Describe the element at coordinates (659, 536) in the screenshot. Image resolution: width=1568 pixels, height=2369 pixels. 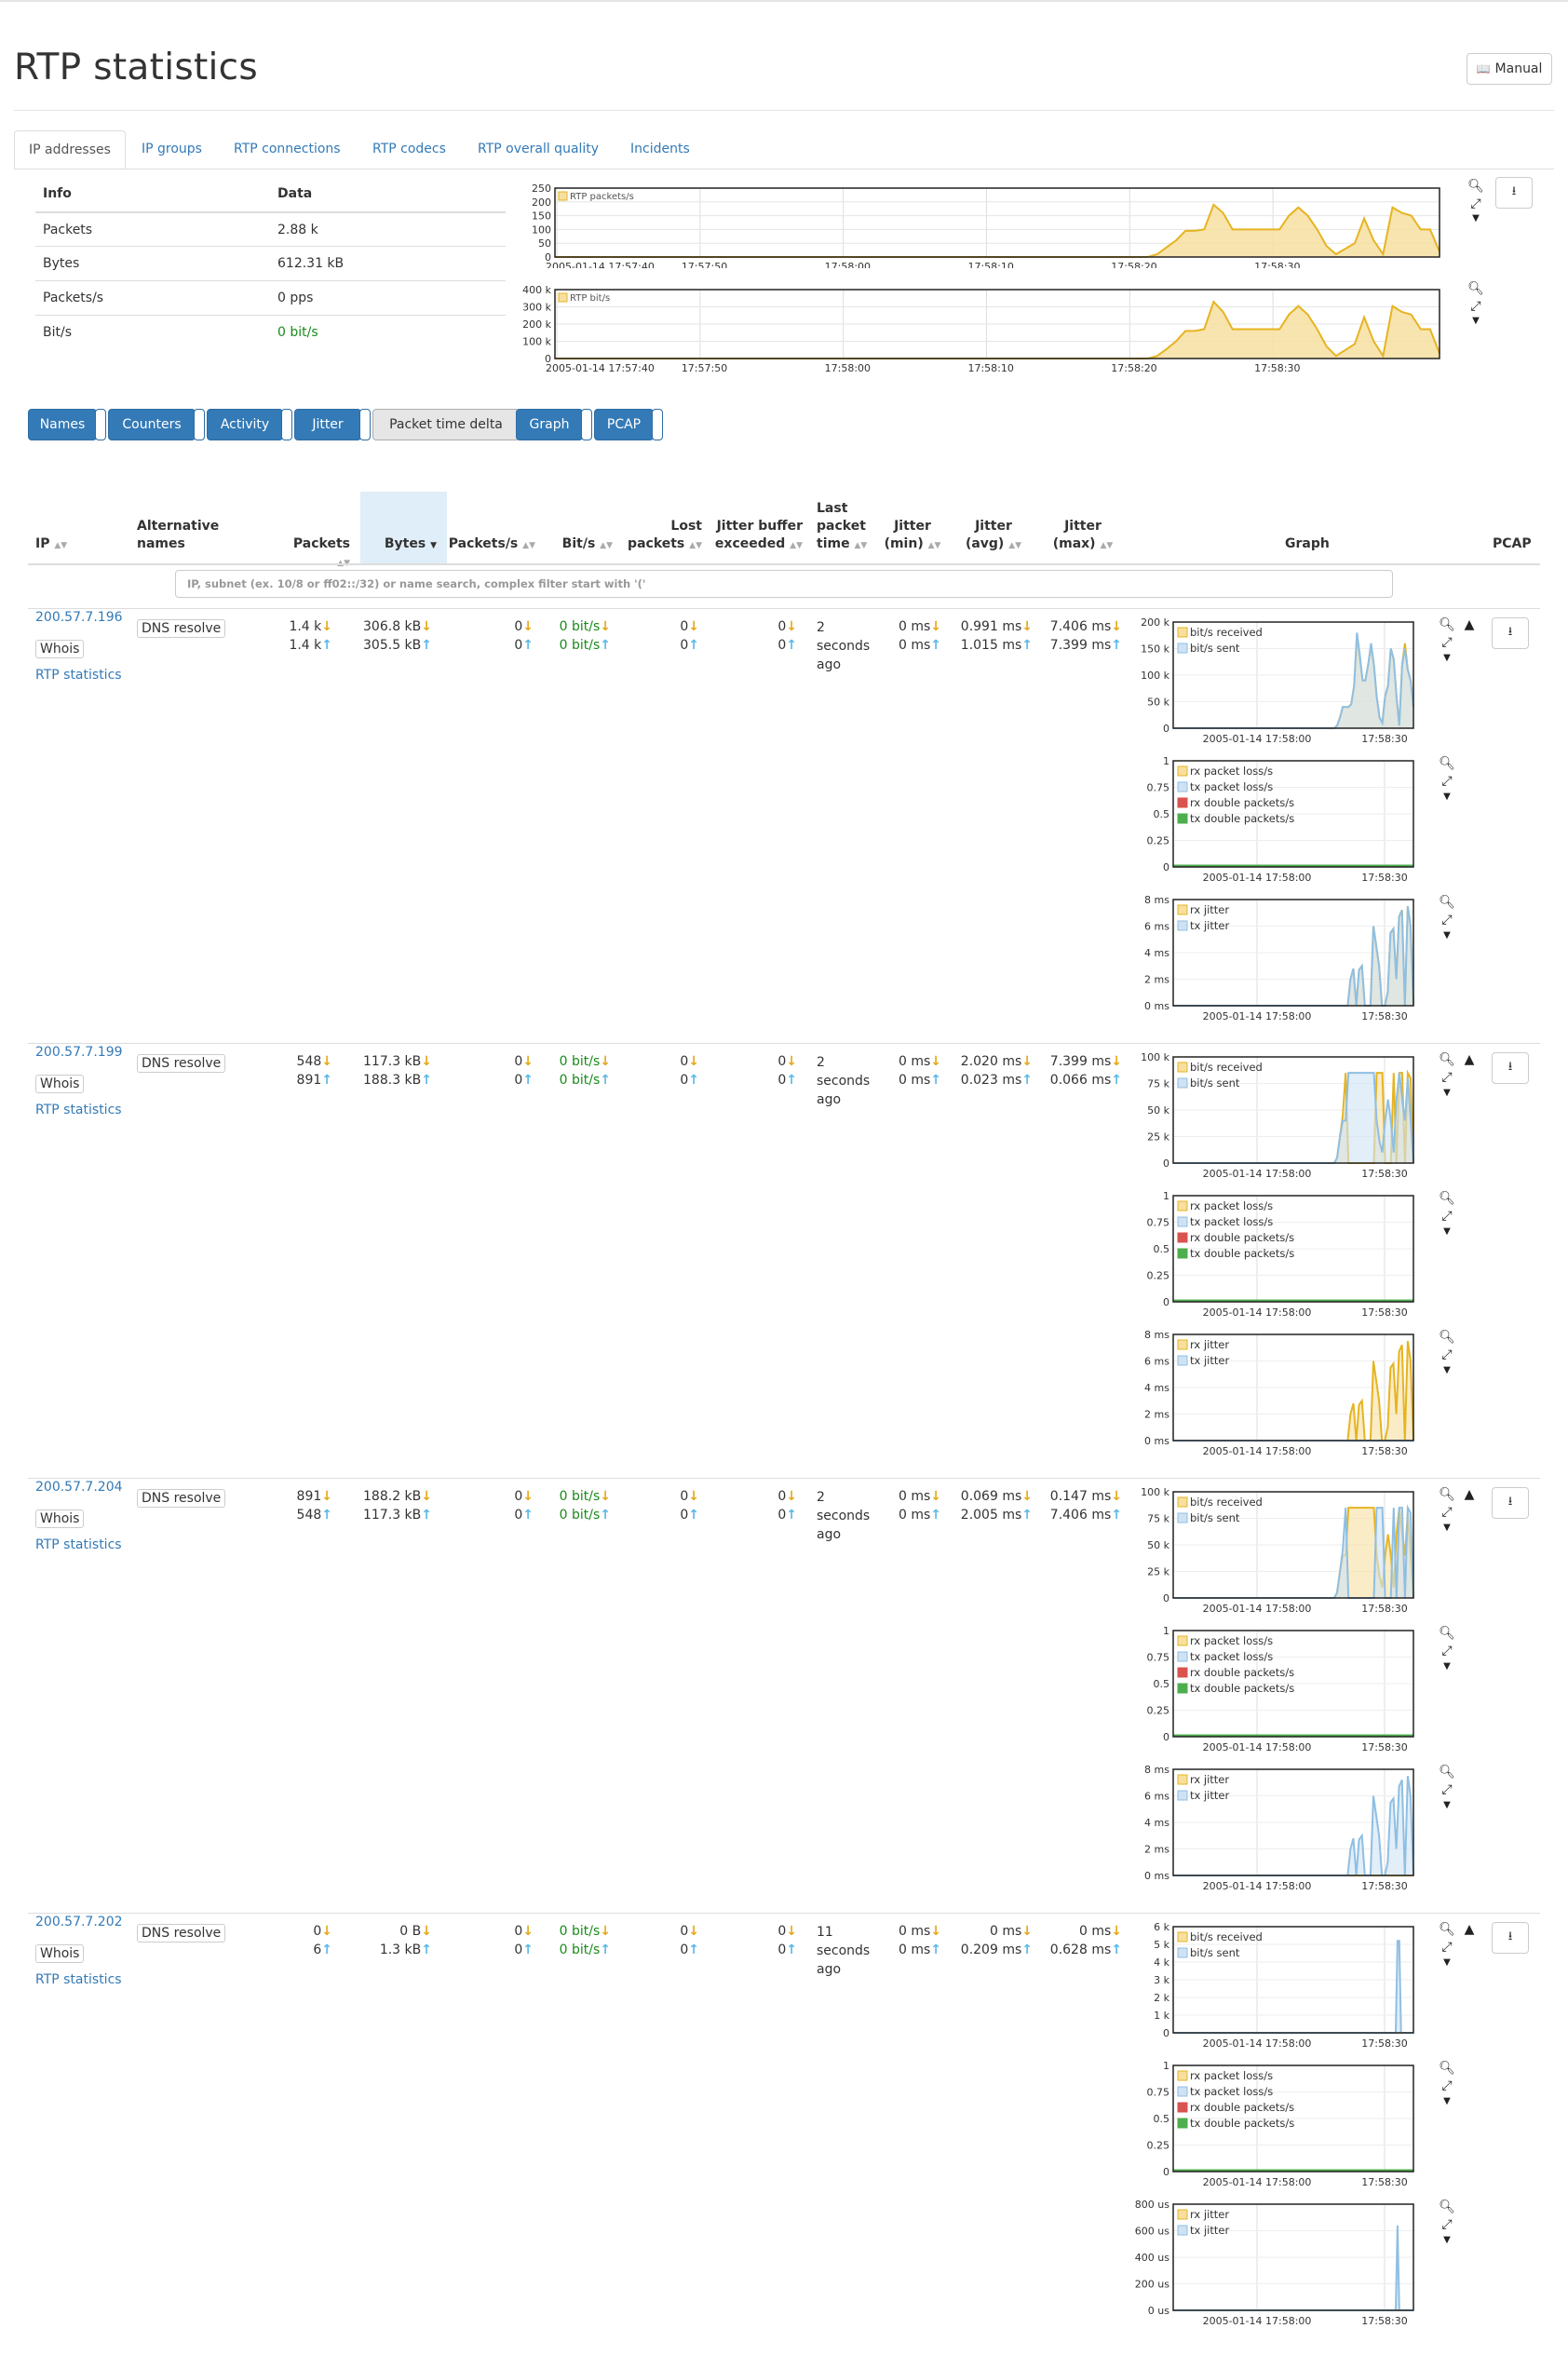
I see `col-header-lost-packets: Lost packets ▲▼` at that location.